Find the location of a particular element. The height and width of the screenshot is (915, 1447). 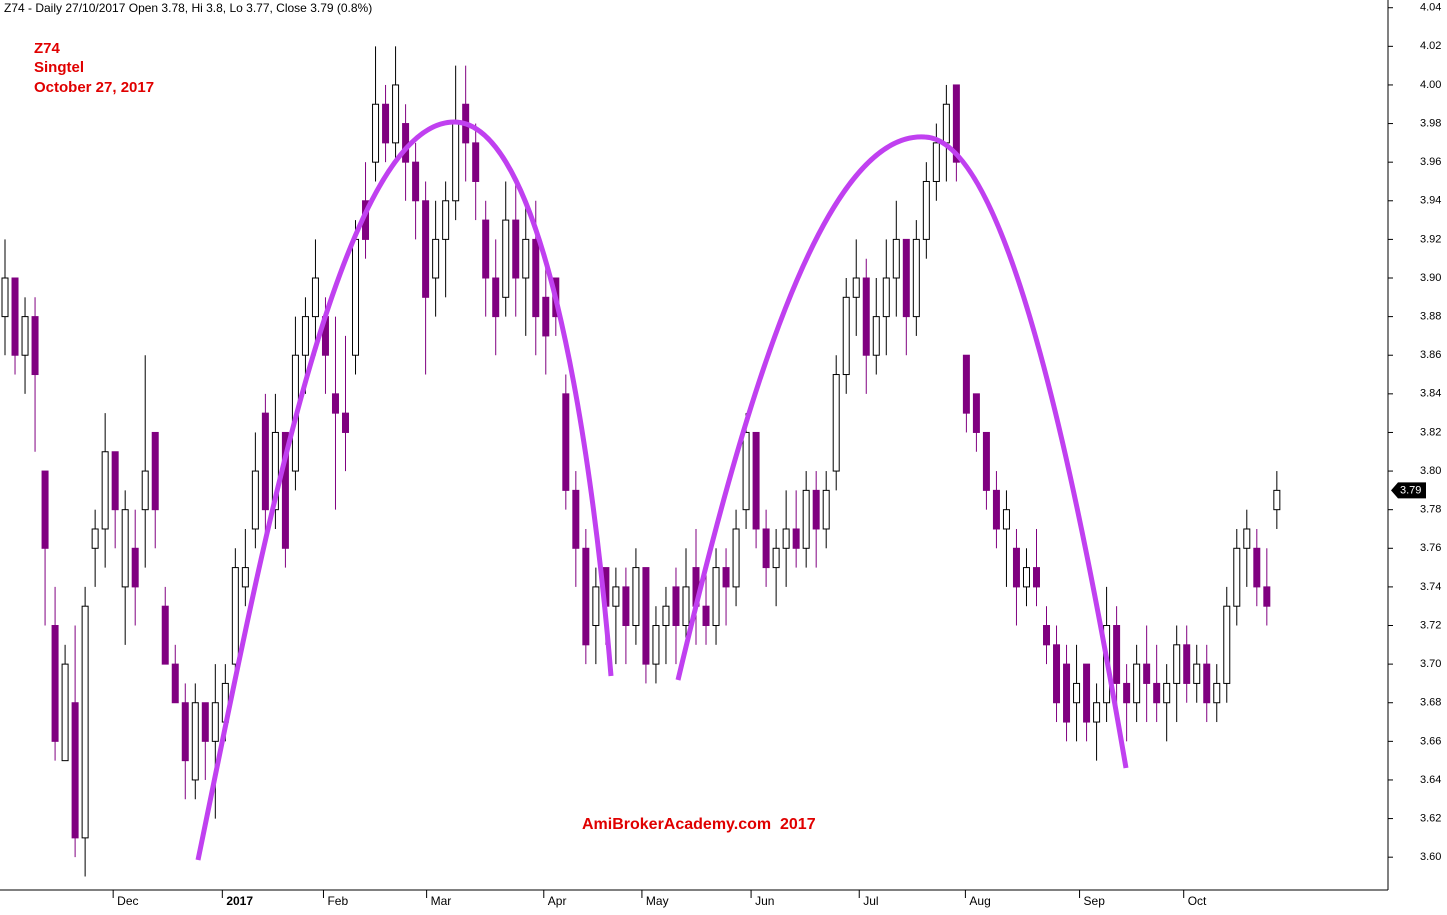

y-tick-label: 3.82 is located at coordinates (1430, 432).